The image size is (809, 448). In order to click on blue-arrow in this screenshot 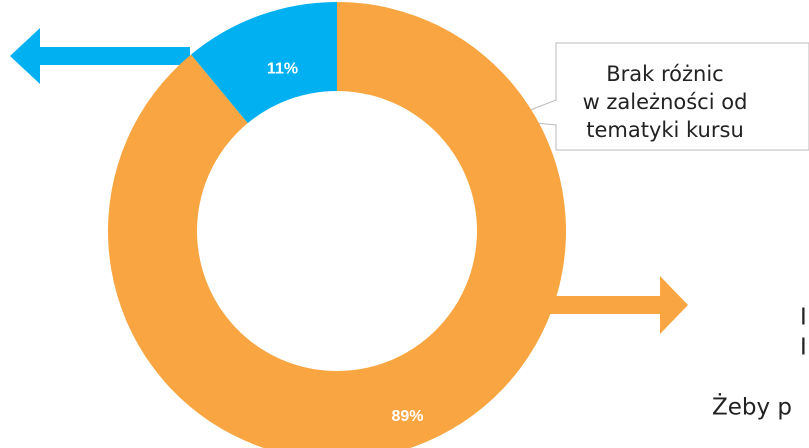, I will do `click(100, 56)`.